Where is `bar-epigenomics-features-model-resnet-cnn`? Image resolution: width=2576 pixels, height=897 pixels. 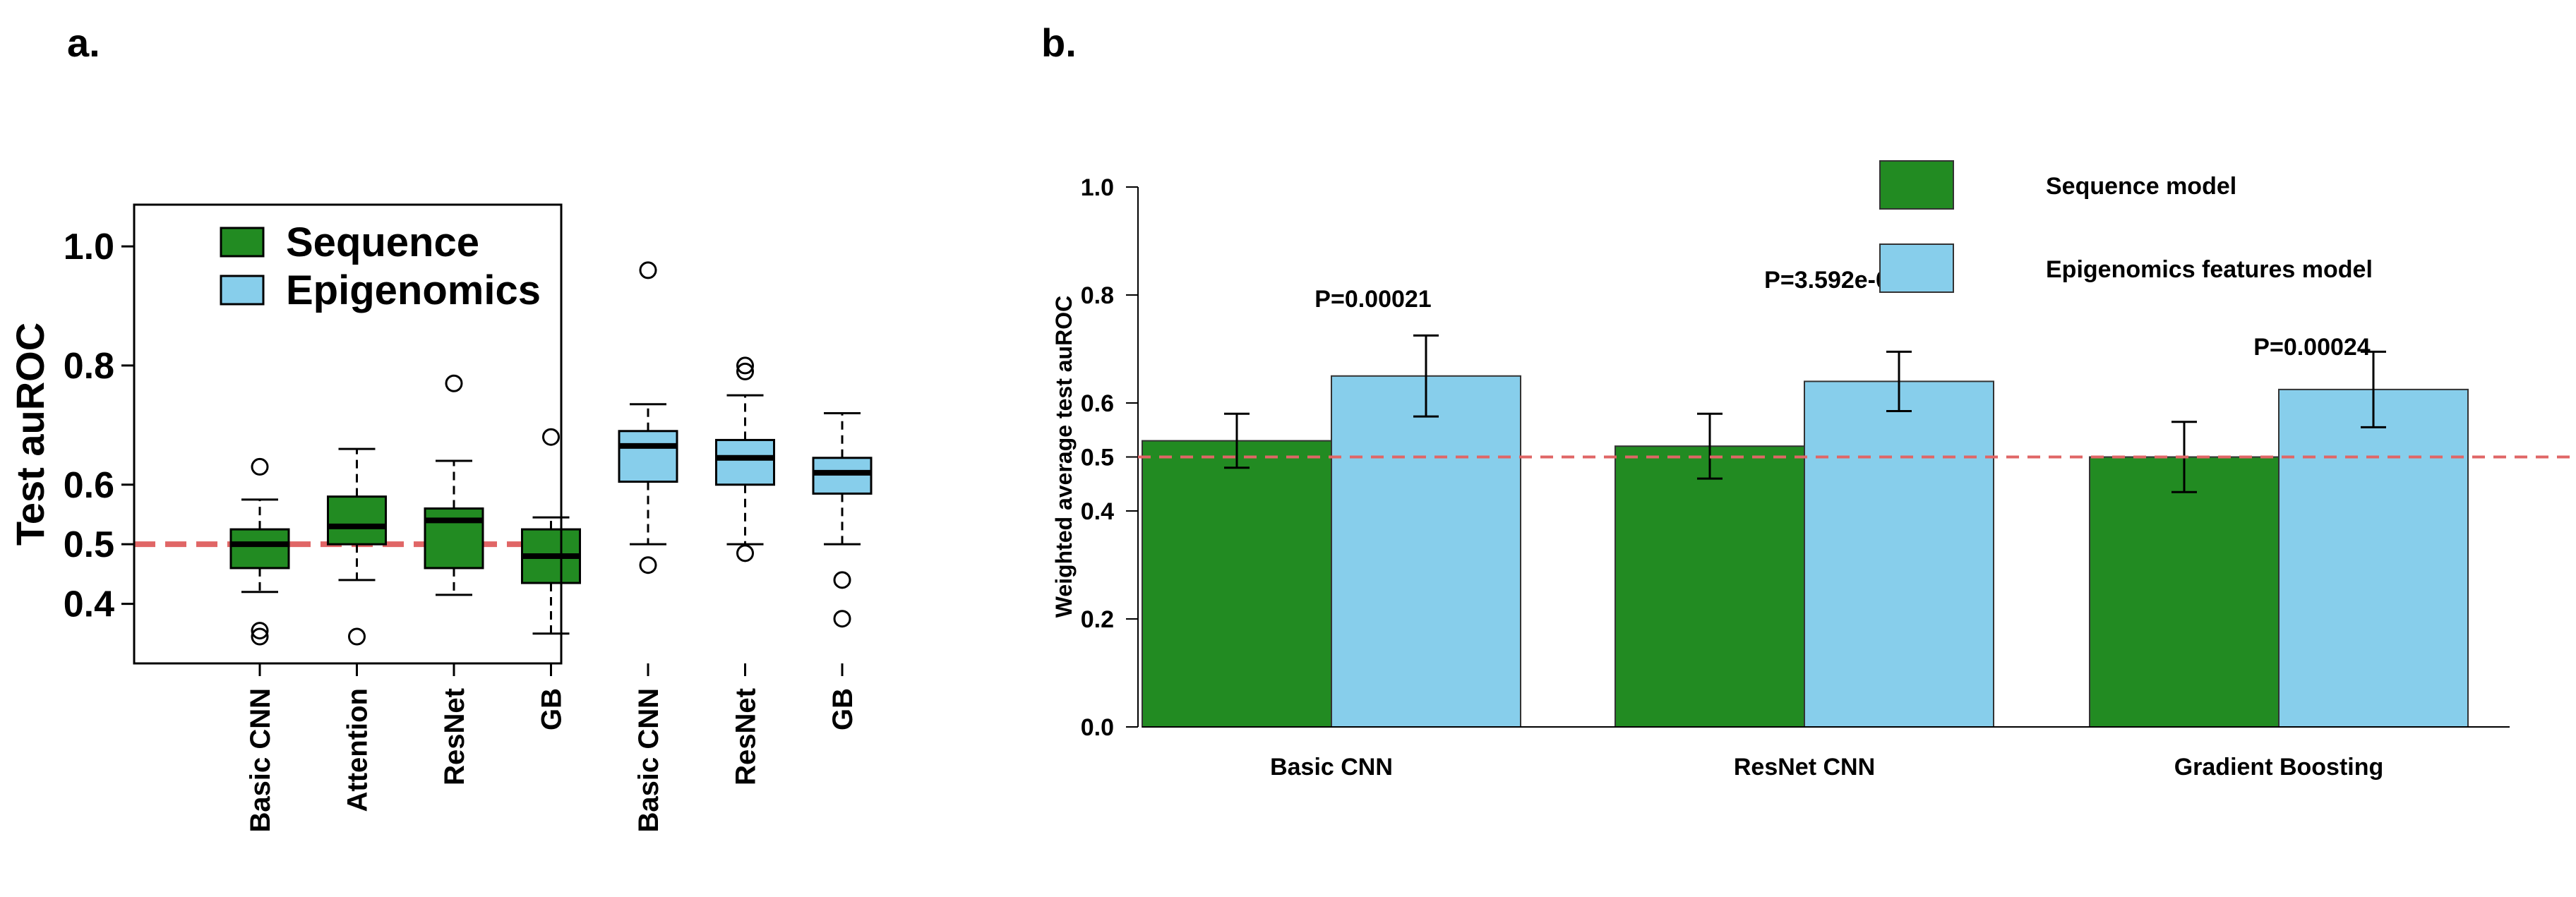 bar-epigenomics-features-model-resnet-cnn is located at coordinates (1899, 554).